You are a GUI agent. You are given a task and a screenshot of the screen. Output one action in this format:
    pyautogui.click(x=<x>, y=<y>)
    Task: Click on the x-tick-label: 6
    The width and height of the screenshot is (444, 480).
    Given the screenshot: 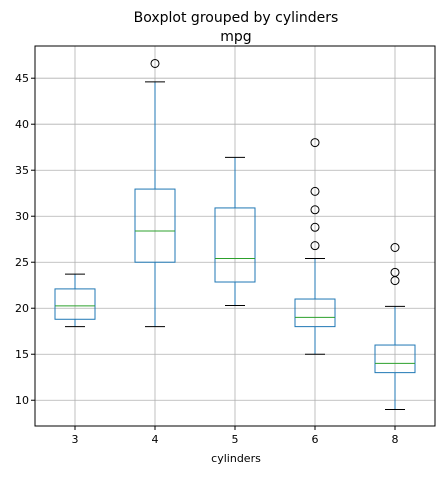 What is the action you would take?
    pyautogui.click(x=315, y=439)
    